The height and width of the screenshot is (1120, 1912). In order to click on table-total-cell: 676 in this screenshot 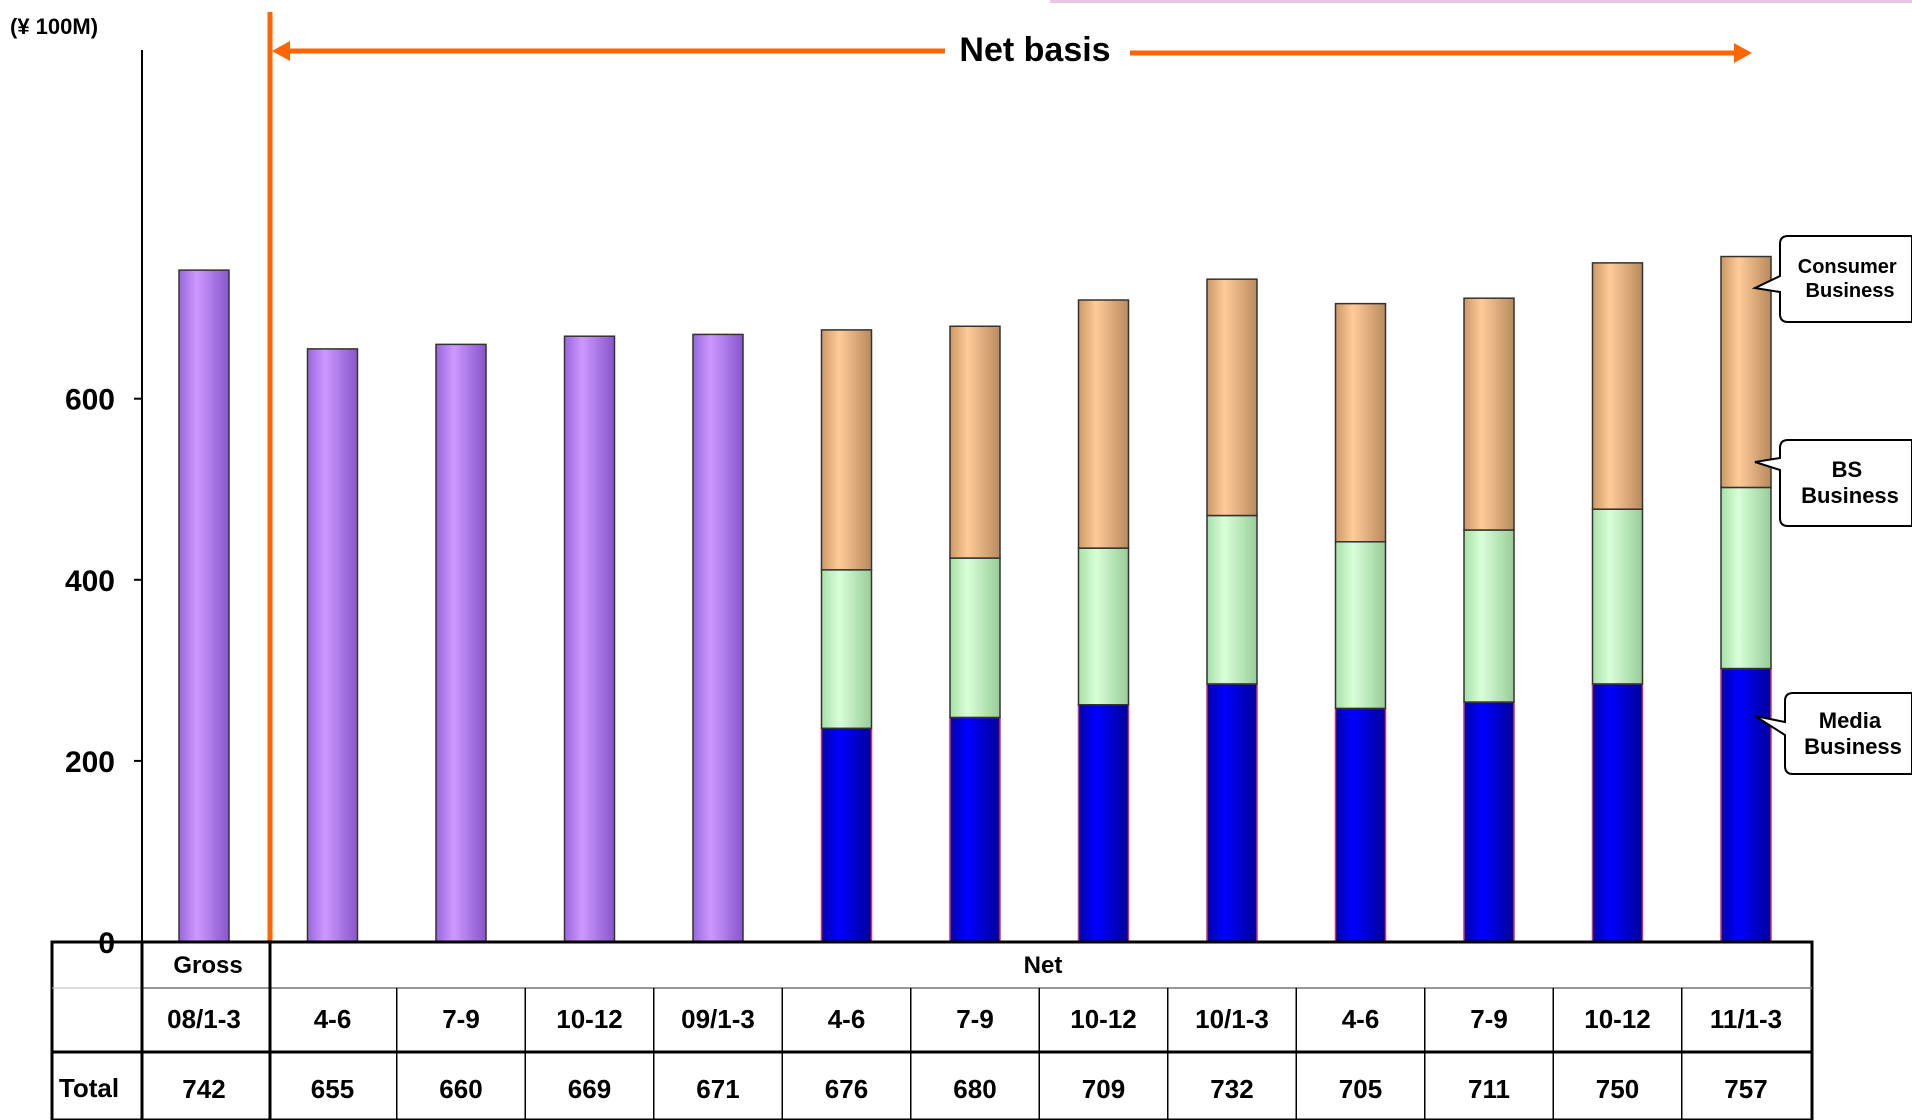, I will do `click(846, 1089)`.